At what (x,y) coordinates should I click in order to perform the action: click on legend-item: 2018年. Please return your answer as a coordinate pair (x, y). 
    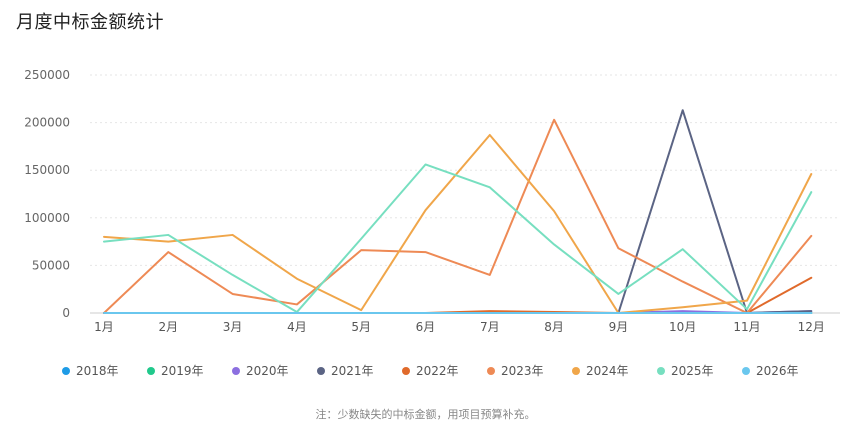
    Looking at the image, I should click on (104, 370).